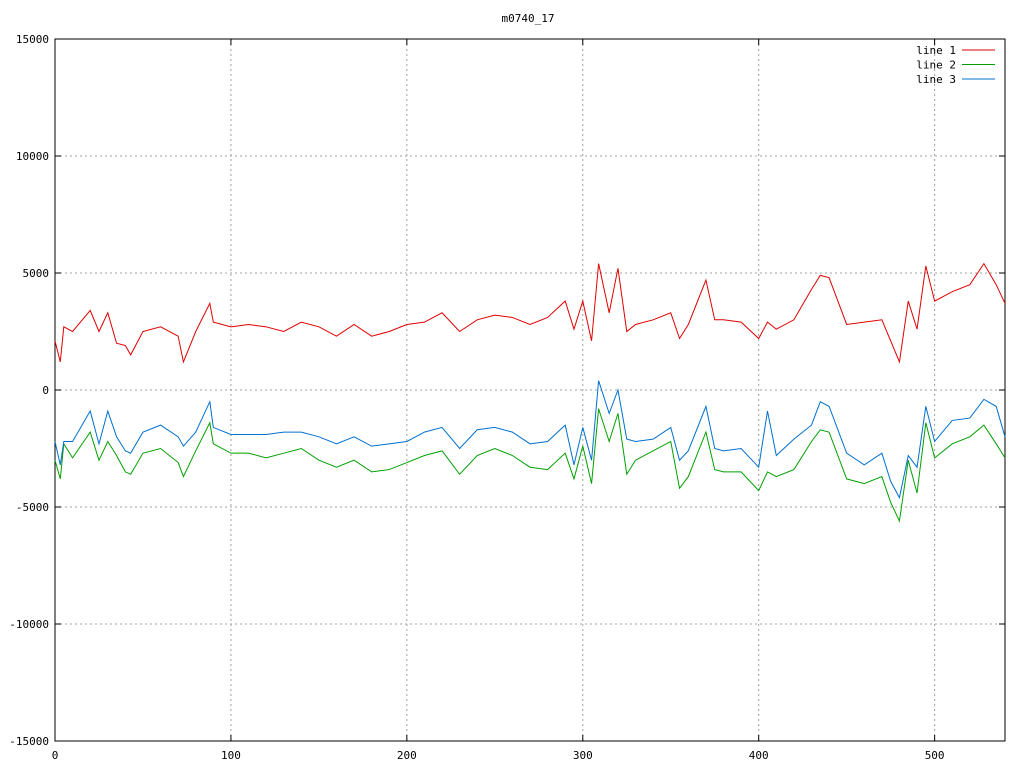 The height and width of the screenshot is (768, 1024). What do you see at coordinates (45, 390) in the screenshot?
I see `y-tick-label: 0` at bounding box center [45, 390].